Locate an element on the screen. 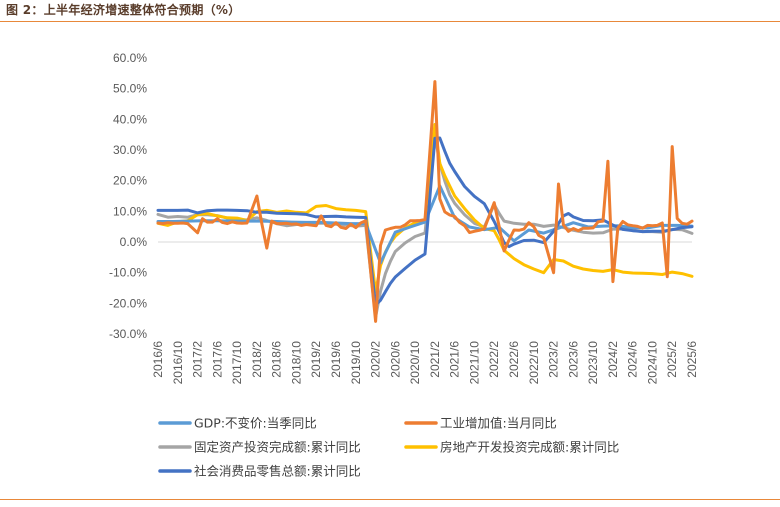 Image resolution: width=780 pixels, height=507 pixels. y-tick-label: 10.0% is located at coordinates (130, 211).